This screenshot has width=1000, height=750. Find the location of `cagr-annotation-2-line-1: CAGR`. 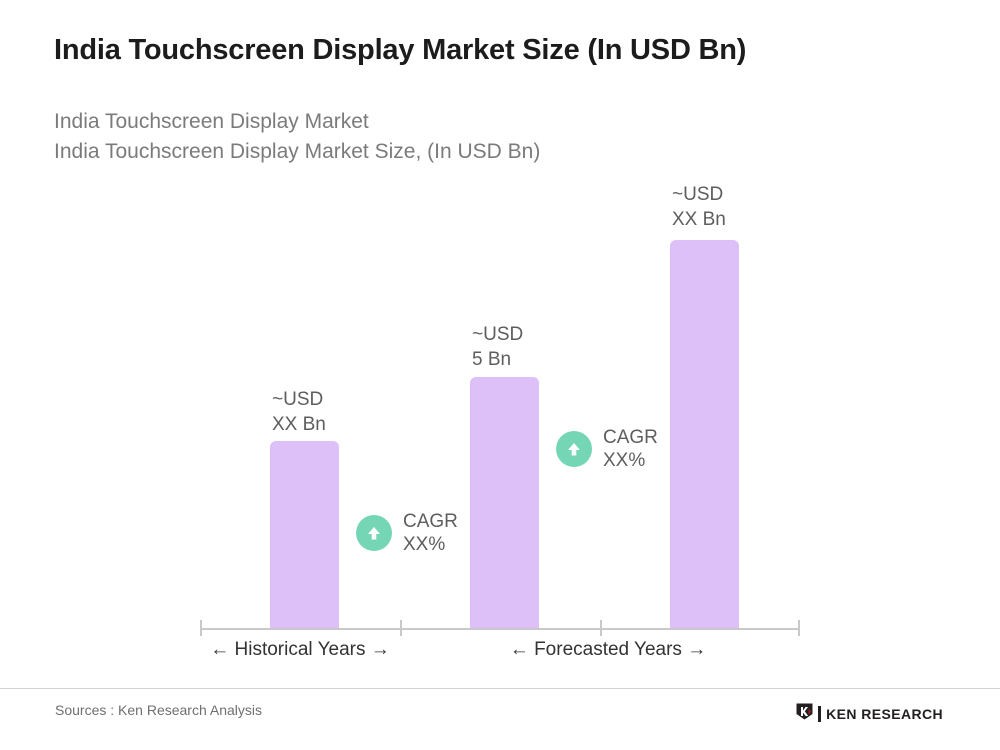

cagr-annotation-2-line-1: CAGR is located at coordinates (630, 437).